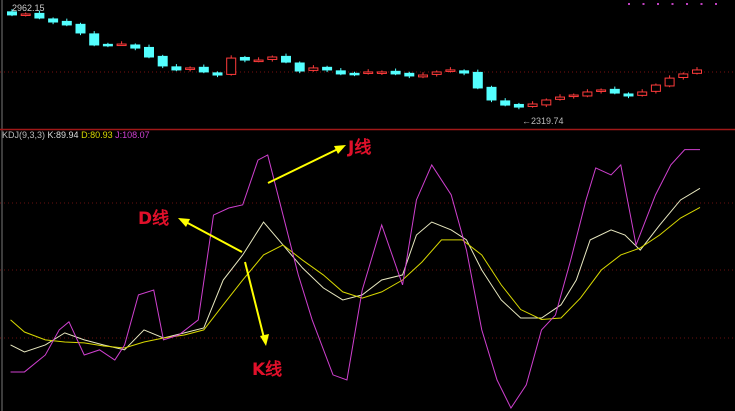  I want to click on arrow-j, so click(304, 165).